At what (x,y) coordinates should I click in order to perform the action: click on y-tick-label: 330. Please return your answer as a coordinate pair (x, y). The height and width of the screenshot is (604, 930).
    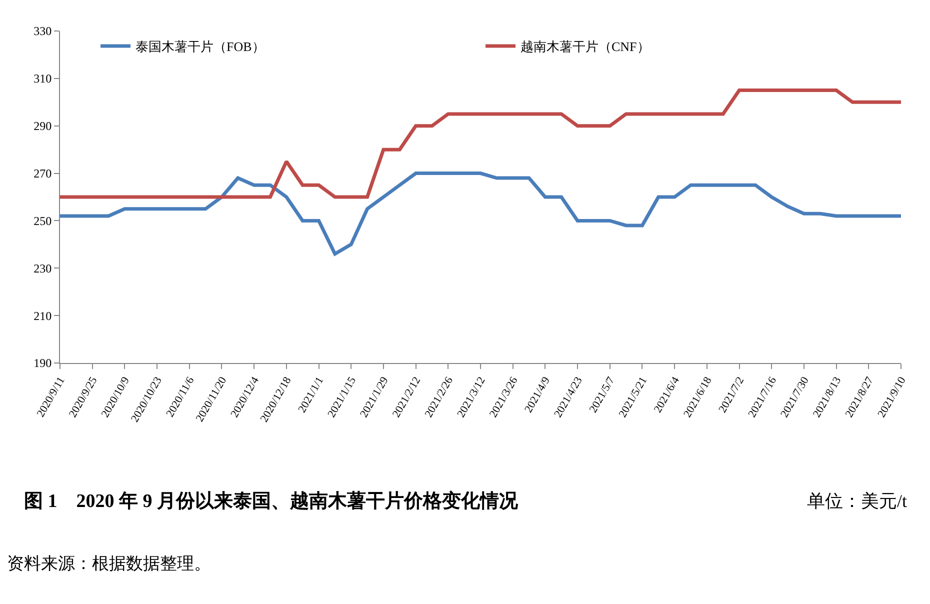
    Looking at the image, I should click on (43, 31).